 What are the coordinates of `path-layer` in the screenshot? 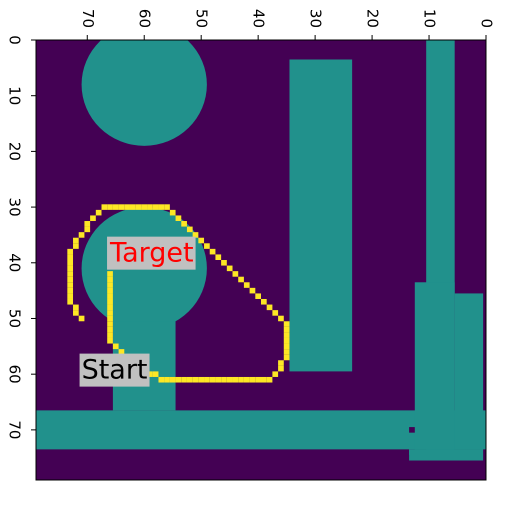 It's located at (178, 293).